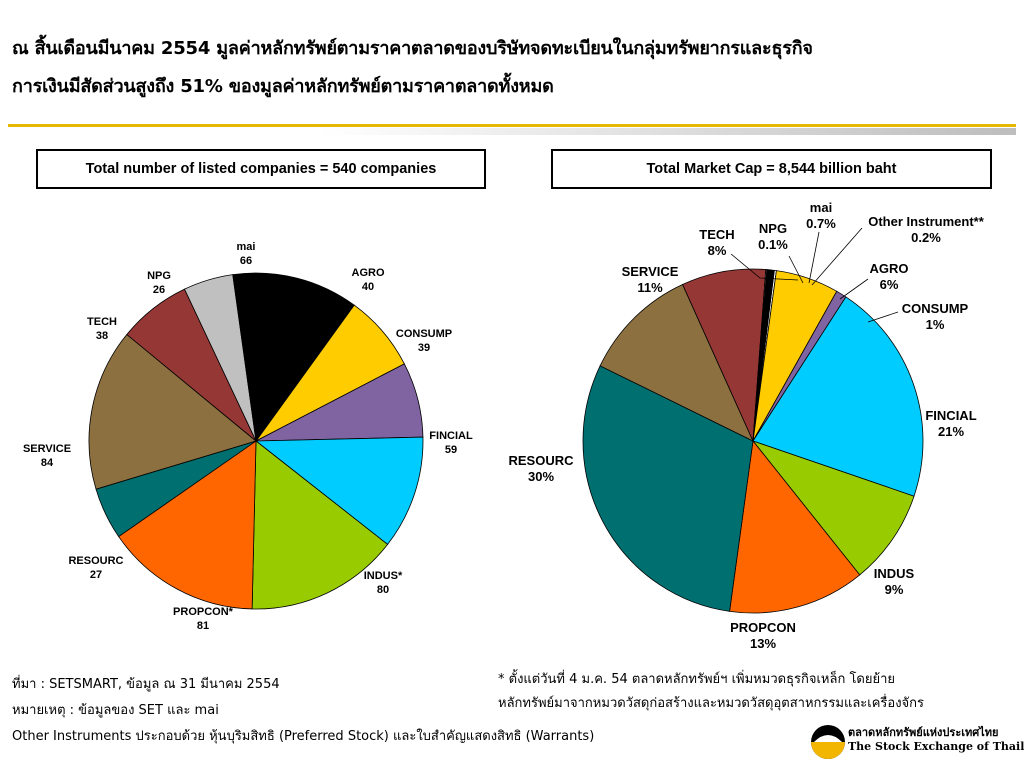 The height and width of the screenshot is (768, 1024). What do you see at coordinates (203, 619) in the screenshot?
I see `slice-label-propcon: PROPCON* 81` at bounding box center [203, 619].